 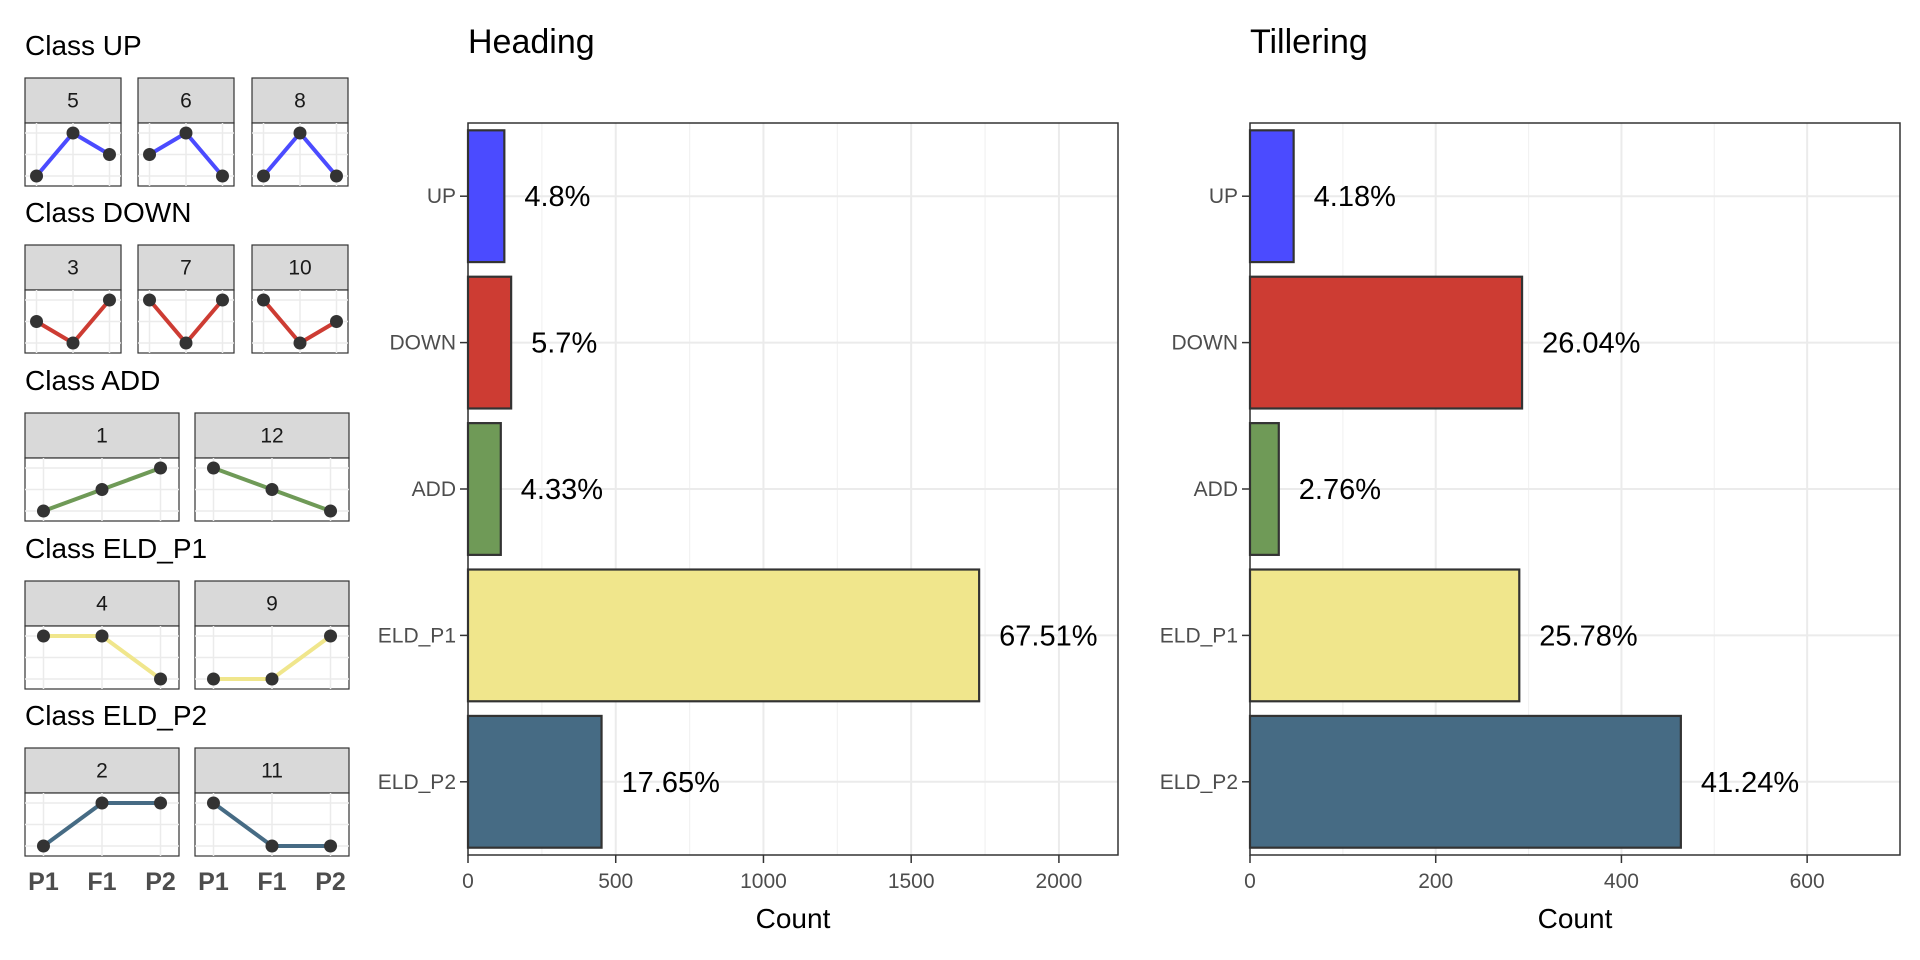 I want to click on panel-strip-label: 3, so click(x=73, y=268).